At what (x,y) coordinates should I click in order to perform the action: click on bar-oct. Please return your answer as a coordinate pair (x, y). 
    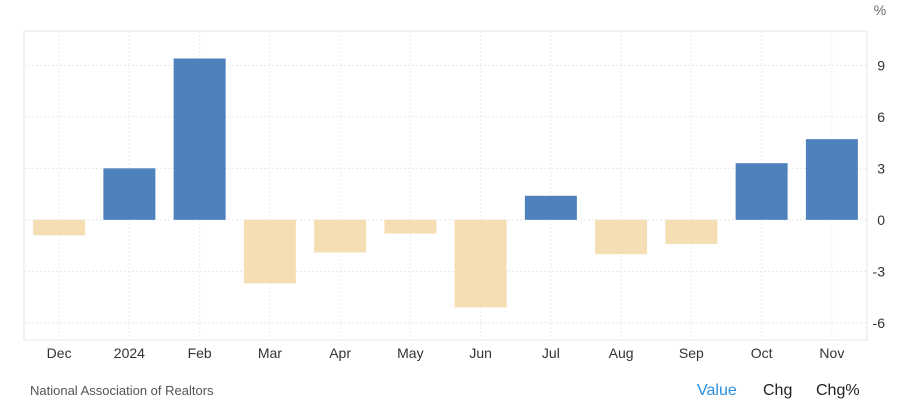
    Looking at the image, I should click on (761, 191).